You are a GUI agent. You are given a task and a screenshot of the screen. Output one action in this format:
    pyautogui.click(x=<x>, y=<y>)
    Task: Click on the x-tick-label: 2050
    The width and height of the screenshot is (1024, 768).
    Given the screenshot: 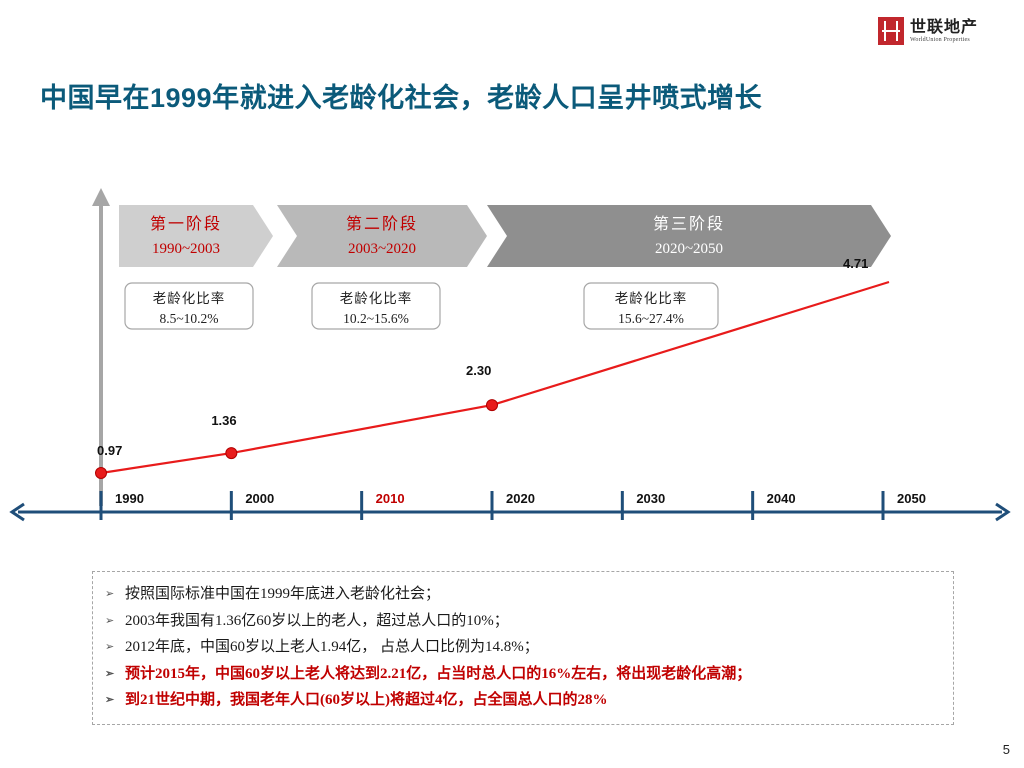 What is the action you would take?
    pyautogui.click(x=911, y=498)
    